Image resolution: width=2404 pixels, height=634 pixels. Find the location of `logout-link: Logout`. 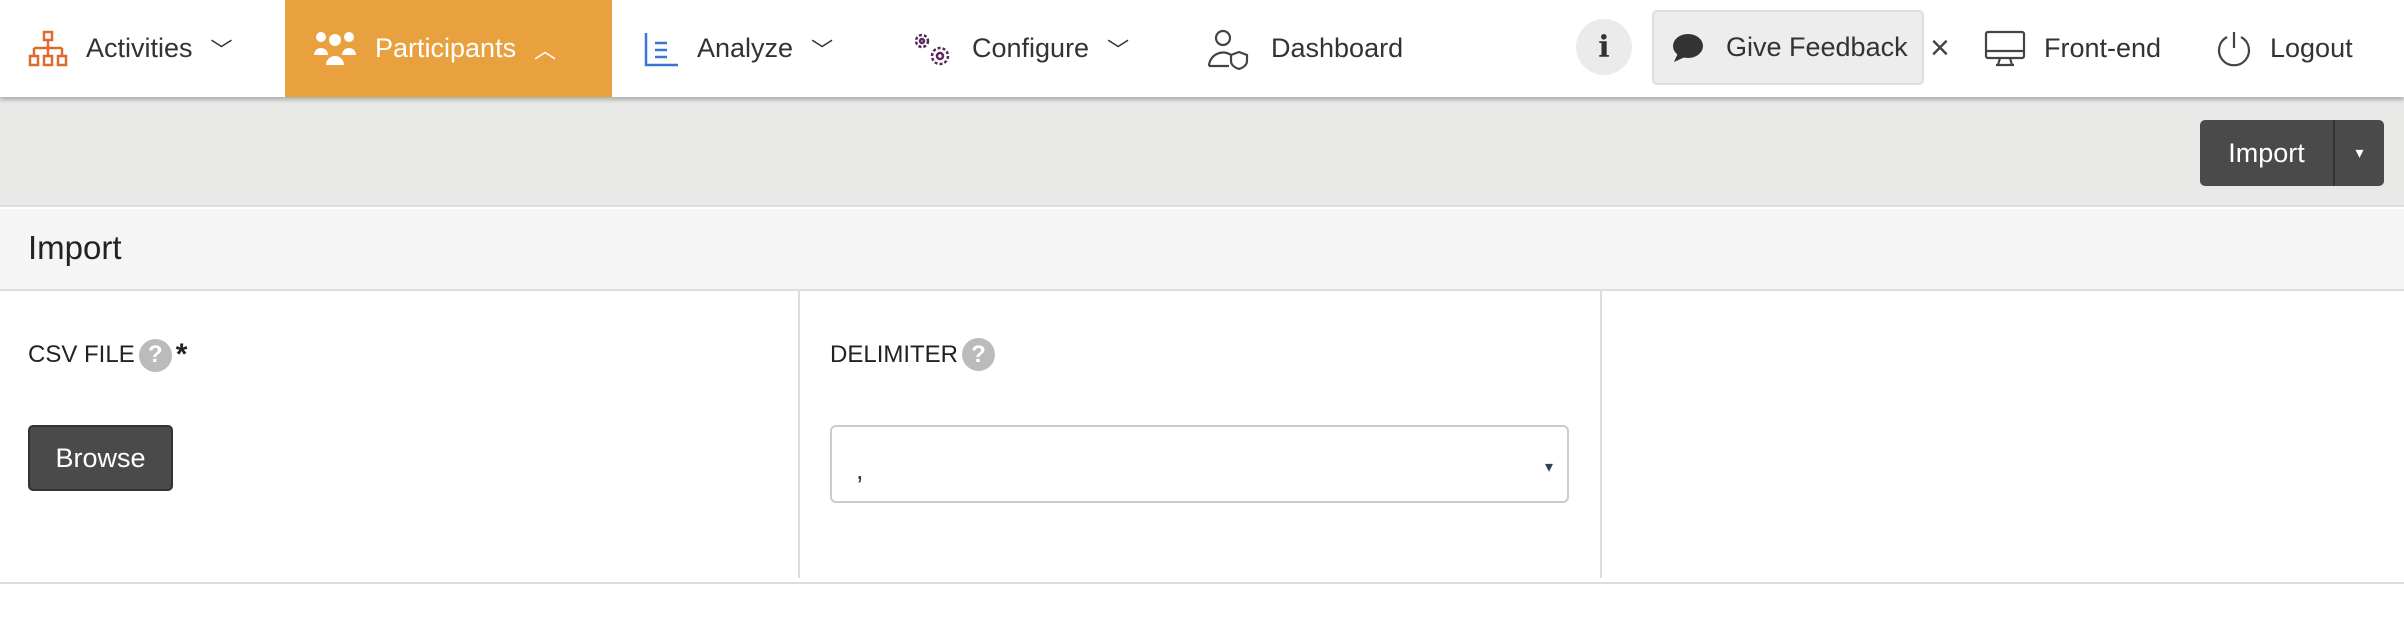

logout-link: Logout is located at coordinates (2284, 48).